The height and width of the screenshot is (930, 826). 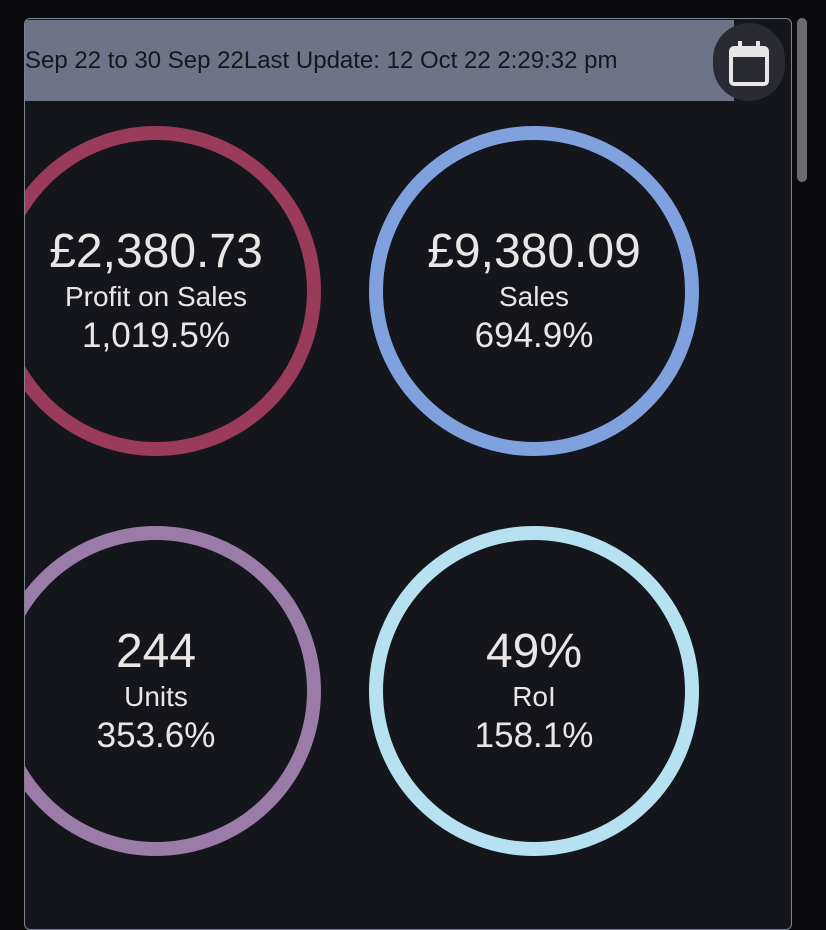 What do you see at coordinates (802, 100) in the screenshot?
I see `scrollbar-thumb` at bounding box center [802, 100].